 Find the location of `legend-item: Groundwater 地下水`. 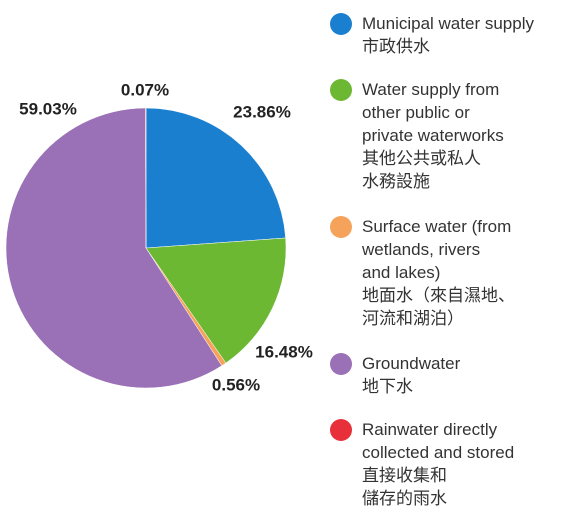

legend-item: Groundwater 地下水 is located at coordinates (395, 375).